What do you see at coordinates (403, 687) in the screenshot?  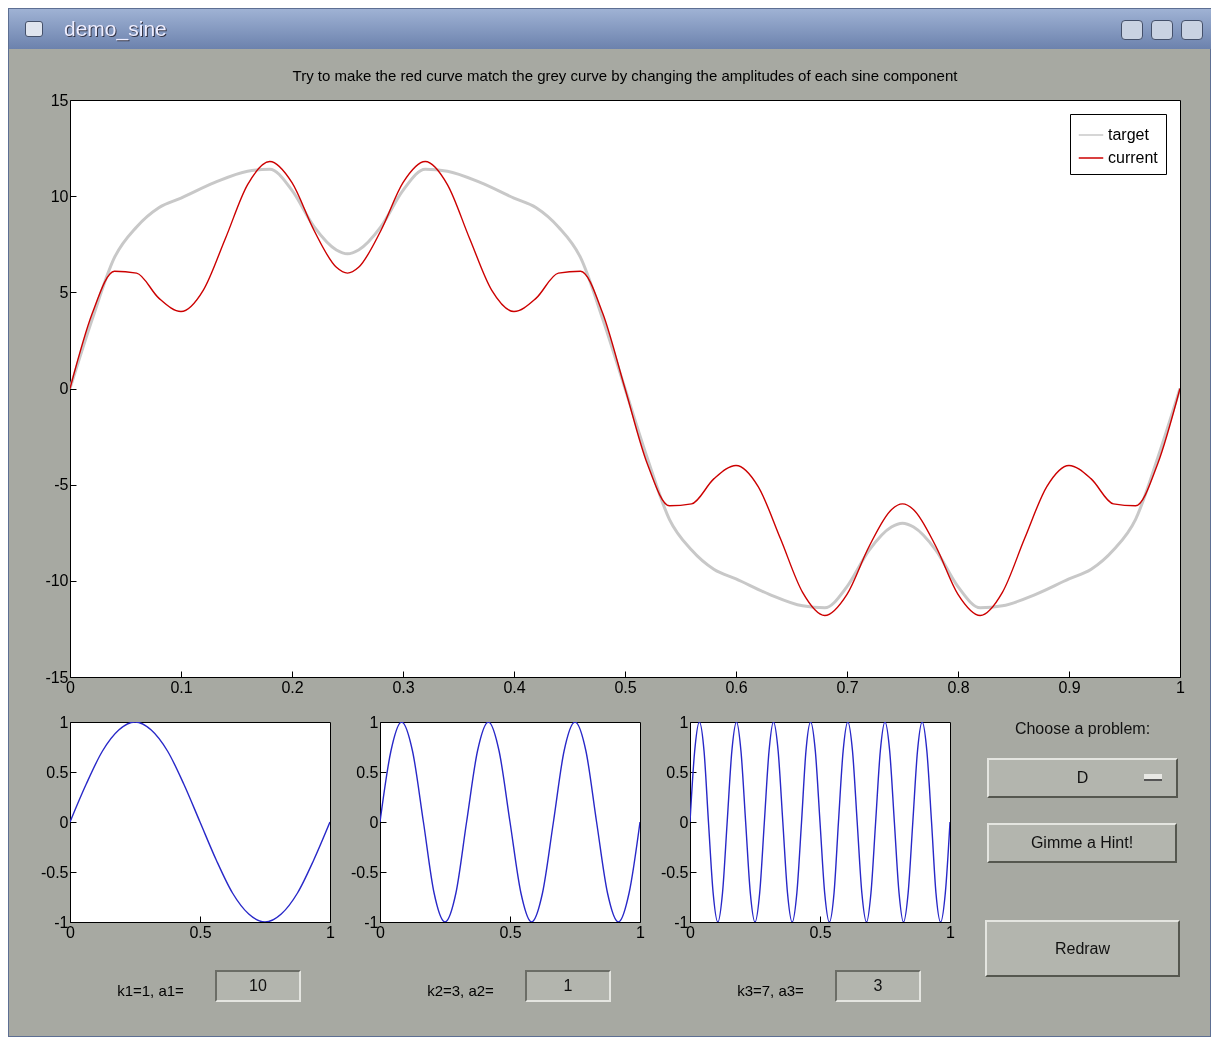 I see `x-tick-label: 0.3` at bounding box center [403, 687].